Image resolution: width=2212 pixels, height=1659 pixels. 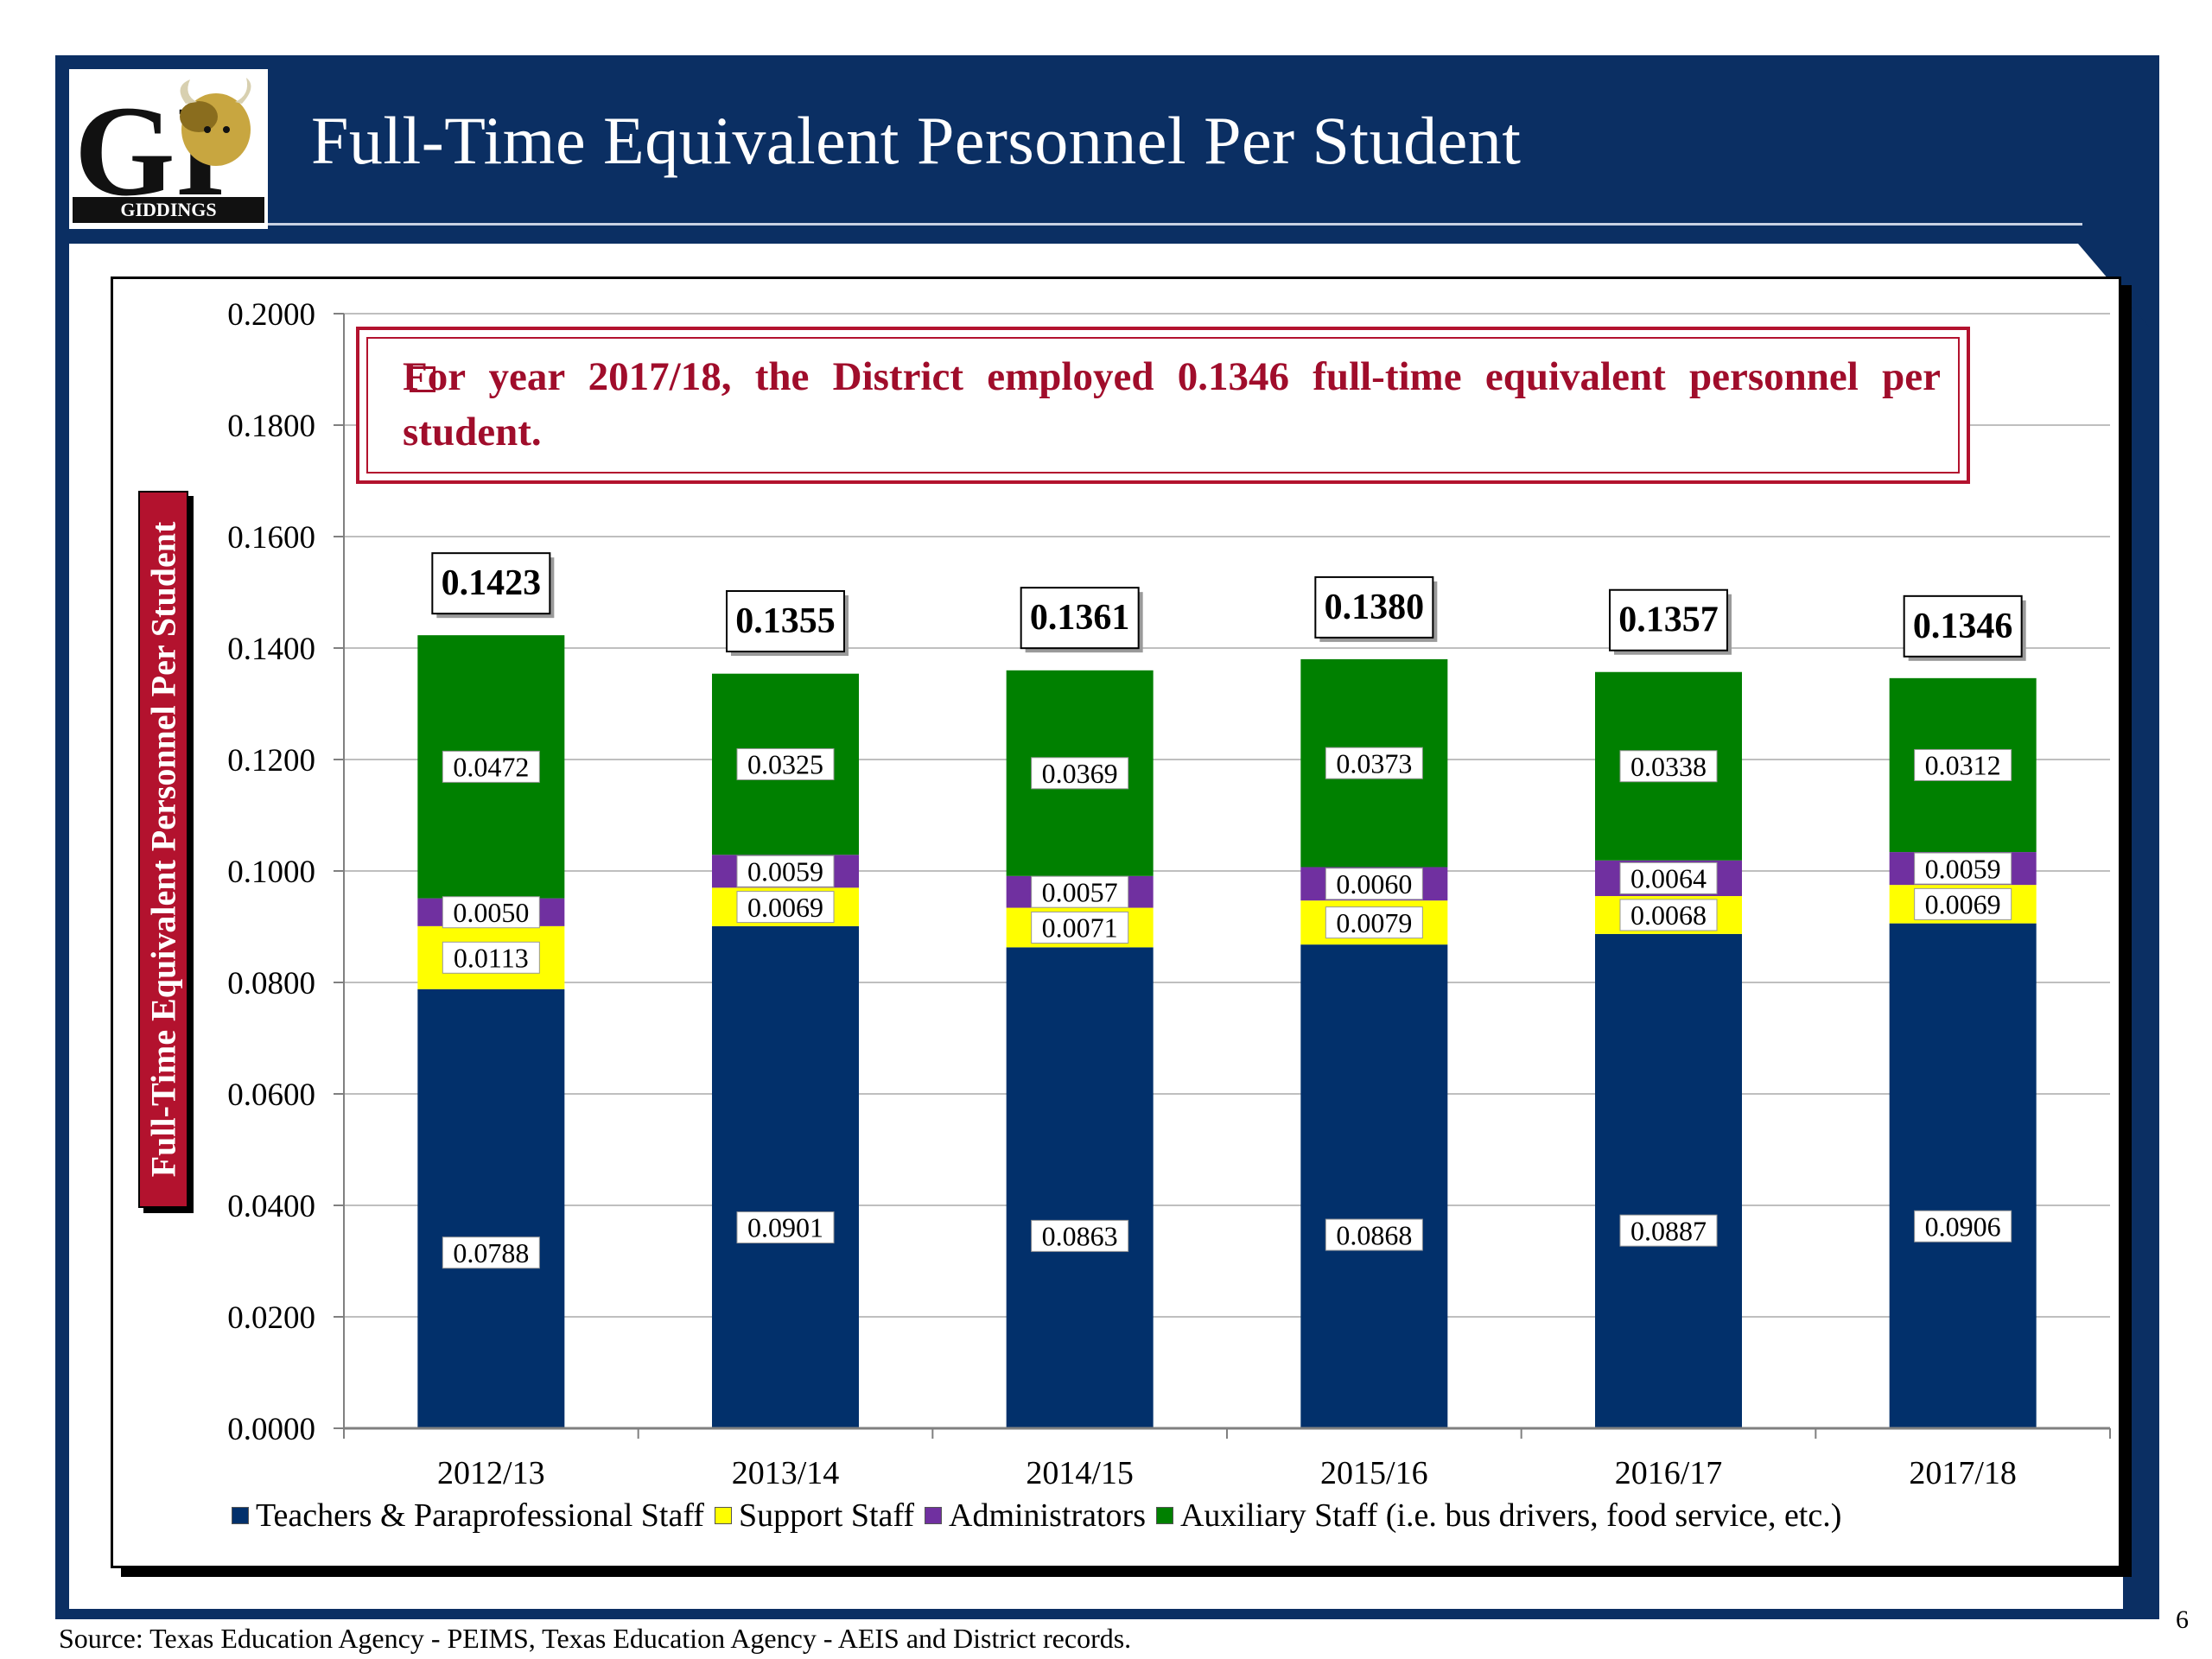 I want to click on data-label-teachers: 0.0901, so click(x=785, y=1227).